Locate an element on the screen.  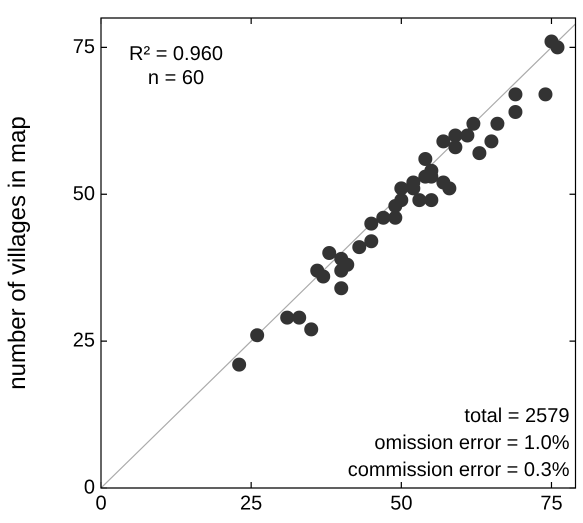
x-tick-label: 75 is located at coordinates (551, 503).